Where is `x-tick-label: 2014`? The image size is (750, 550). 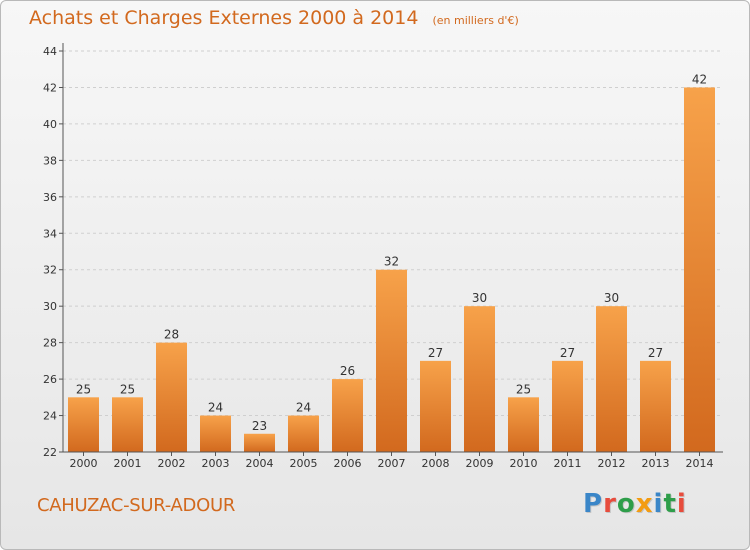 x-tick-label: 2014 is located at coordinates (700, 463).